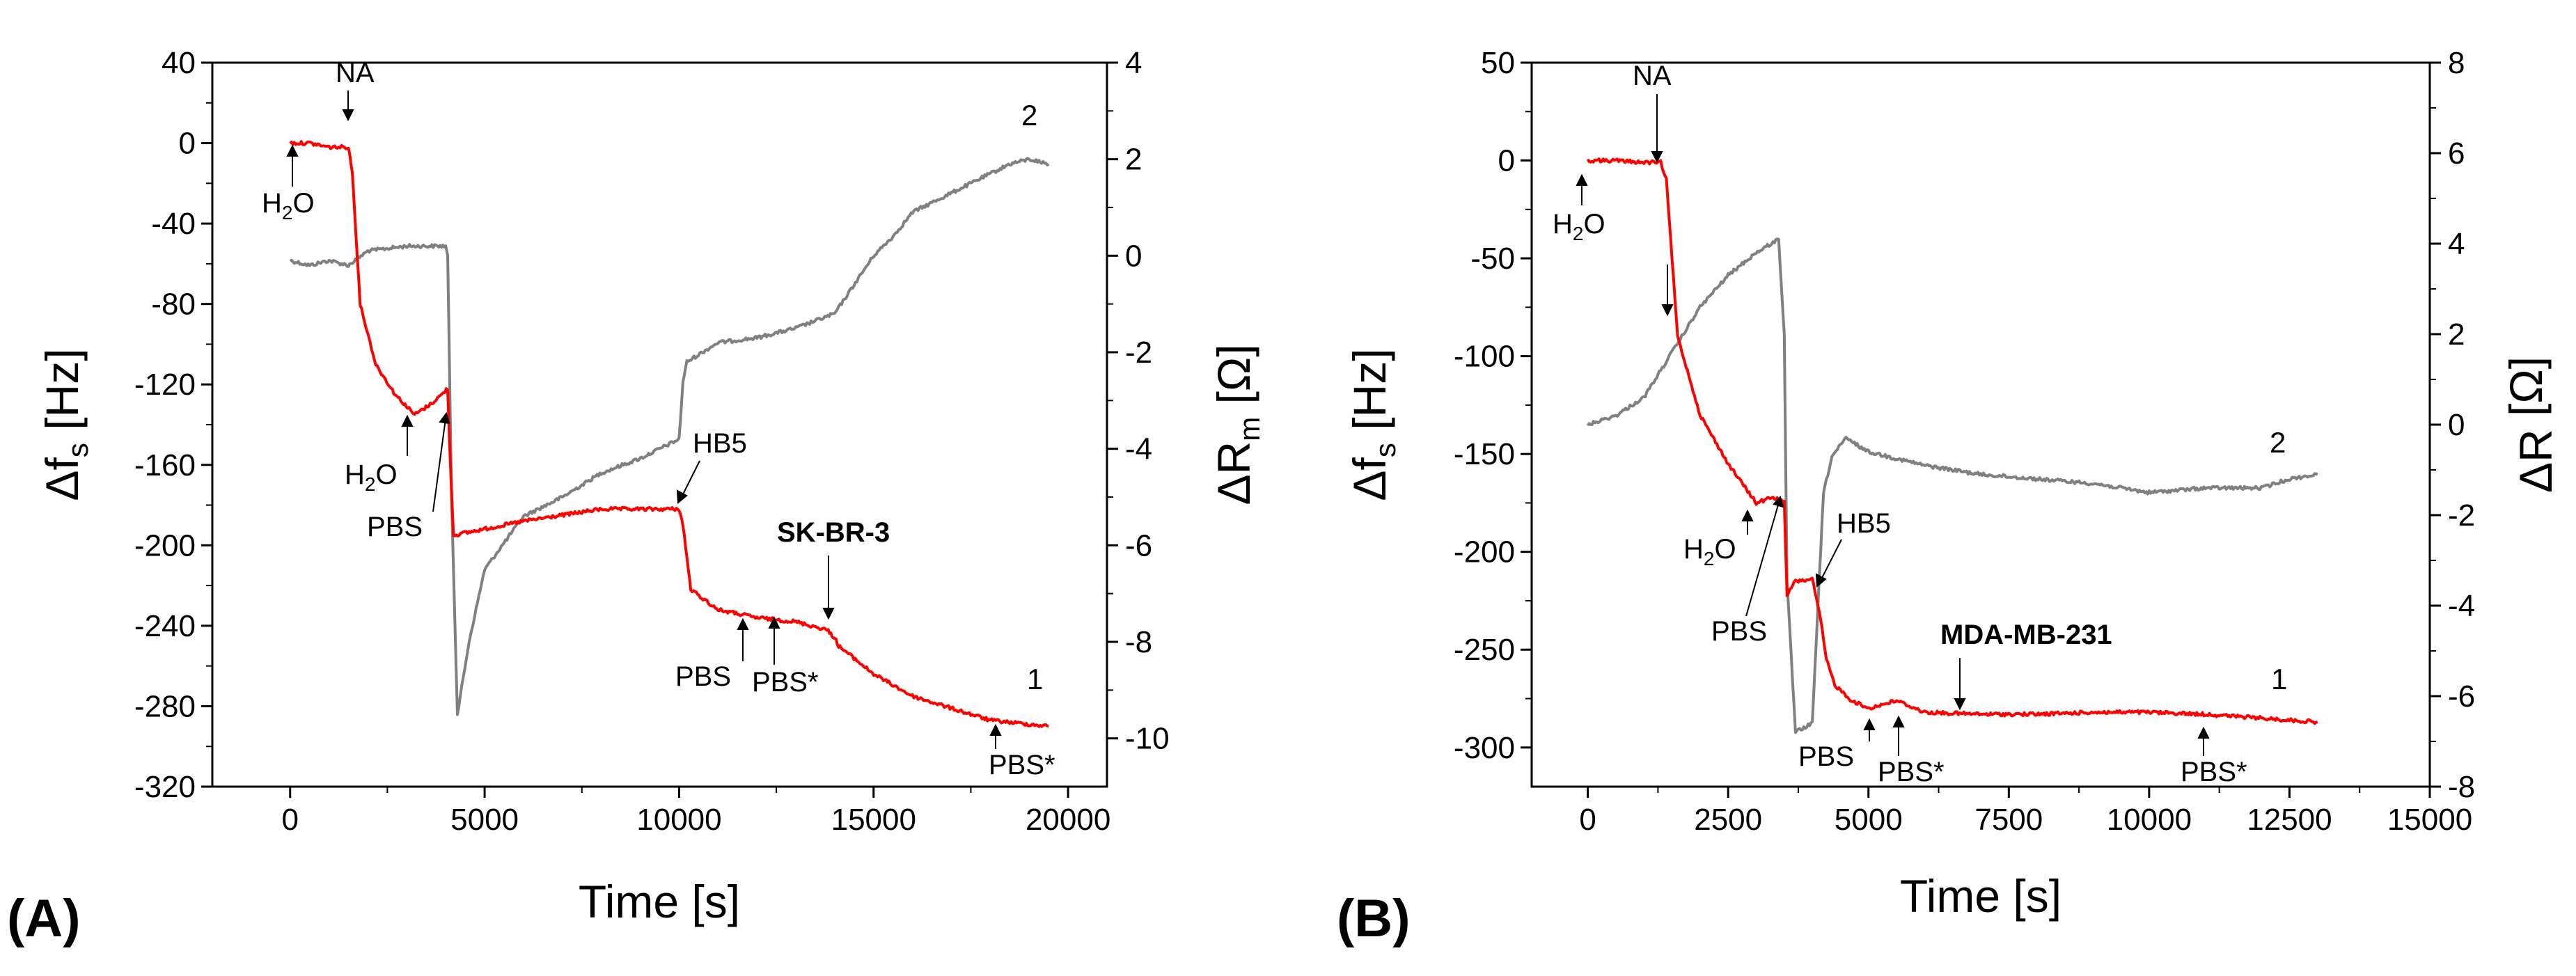 This screenshot has width=2576, height=976. I want to click on y-left-tick-label: -280, so click(165, 706).